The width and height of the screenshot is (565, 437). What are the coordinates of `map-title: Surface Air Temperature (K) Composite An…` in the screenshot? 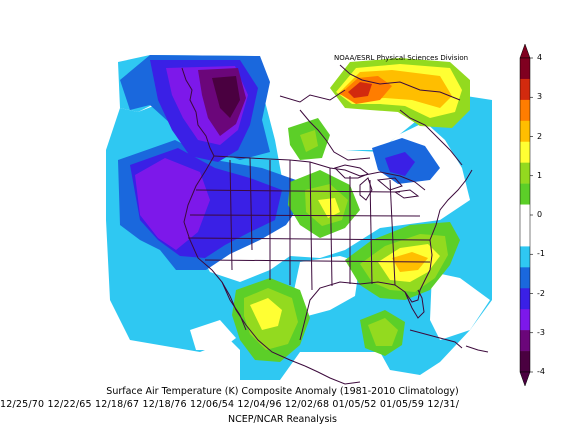 It's located at (282, 391).